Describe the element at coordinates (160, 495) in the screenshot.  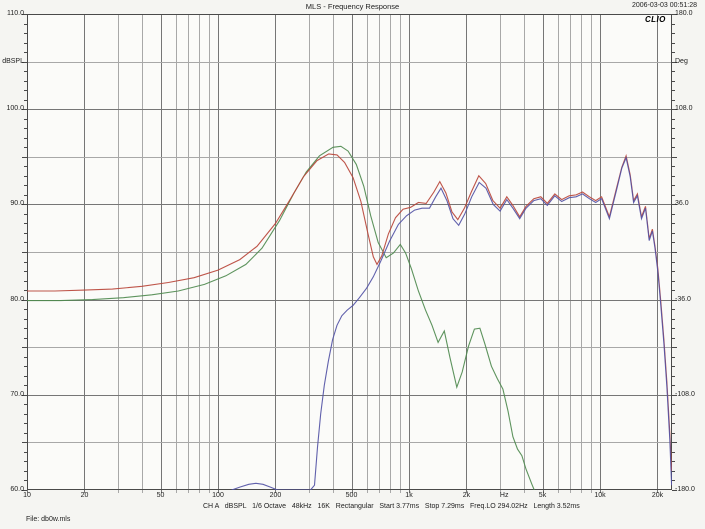
I see `x-label-50: 50` at that location.